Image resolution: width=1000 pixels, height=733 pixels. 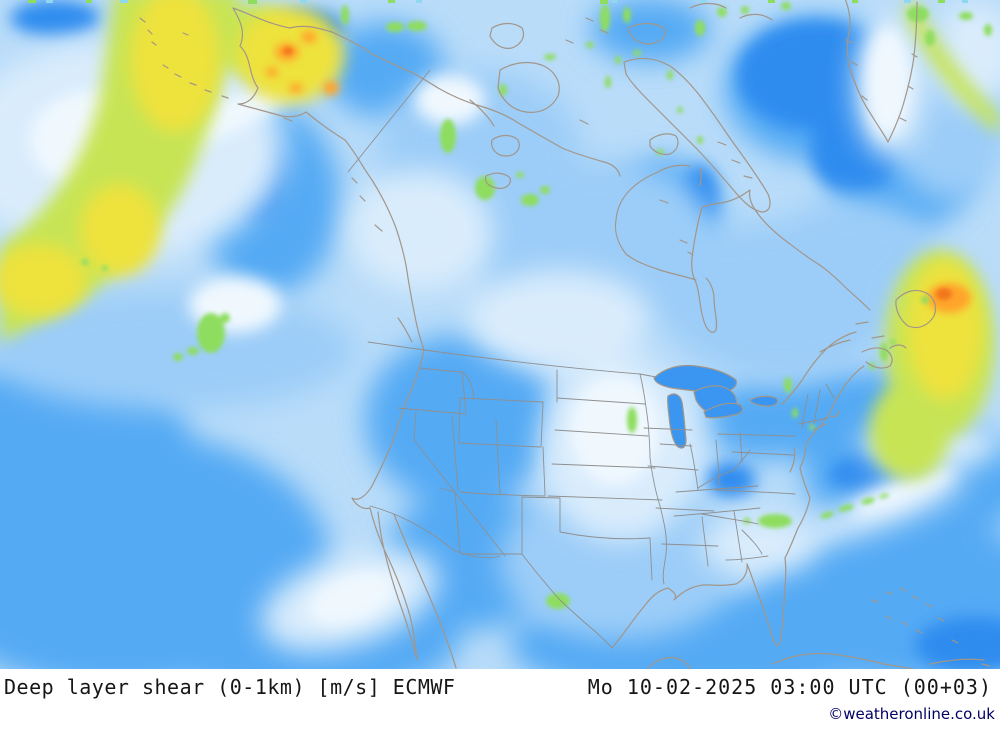 What do you see at coordinates (664, 144) in the screenshot?
I see `southampton-island` at bounding box center [664, 144].